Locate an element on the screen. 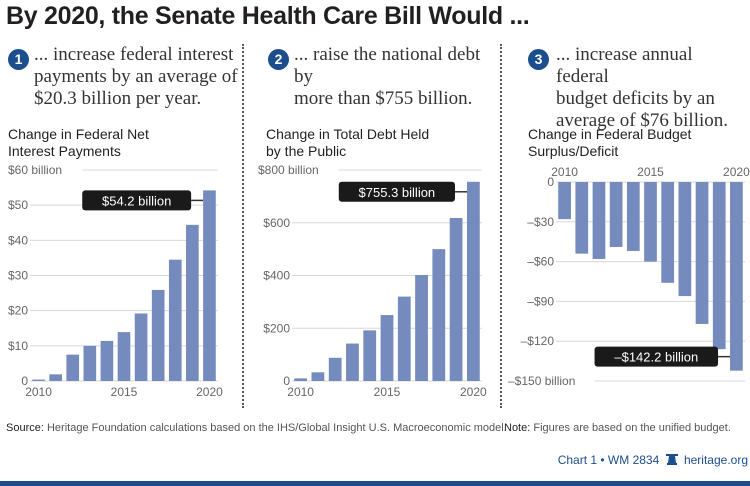 The width and height of the screenshot is (750, 486). y-tick-label: –$90 is located at coordinates (540, 301).